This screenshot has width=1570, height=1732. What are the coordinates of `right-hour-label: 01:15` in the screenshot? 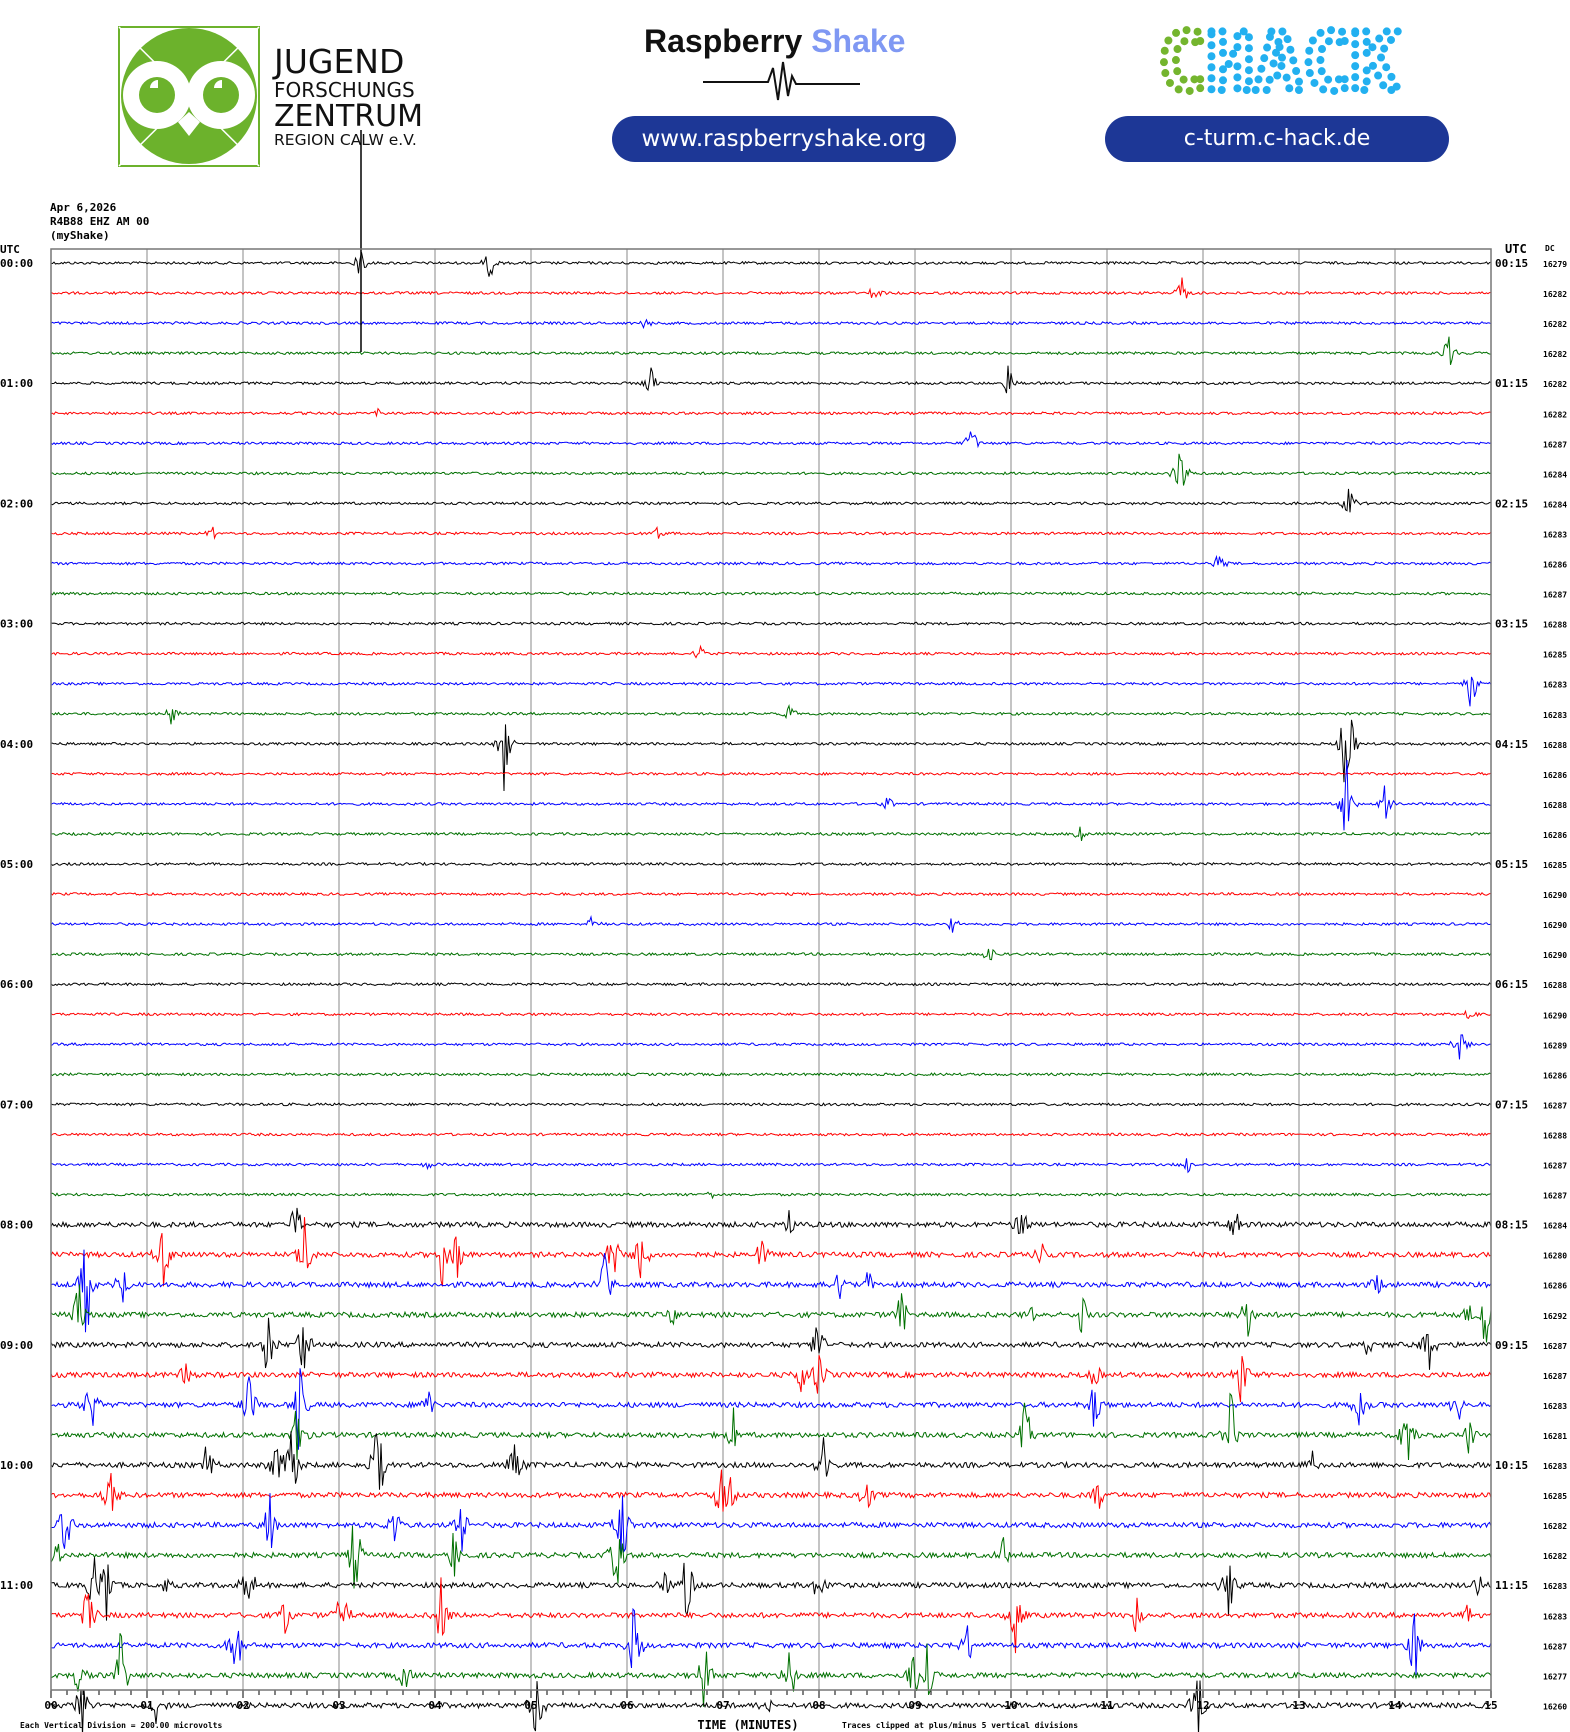 It's located at (1511, 383).